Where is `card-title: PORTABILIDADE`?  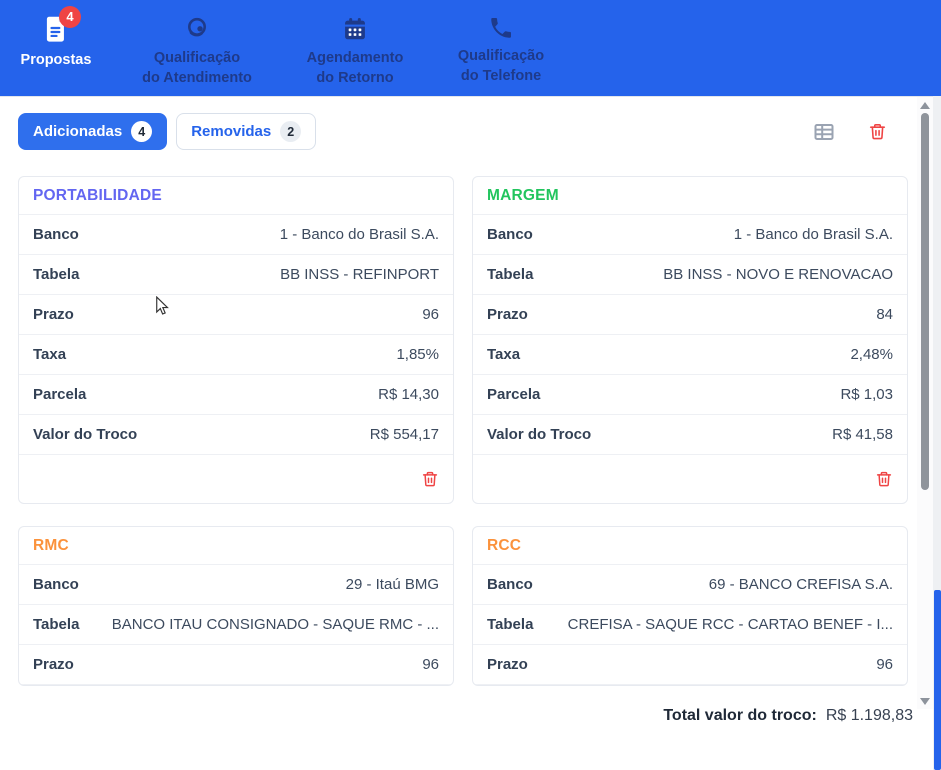 card-title: PORTABILIDADE is located at coordinates (236, 196).